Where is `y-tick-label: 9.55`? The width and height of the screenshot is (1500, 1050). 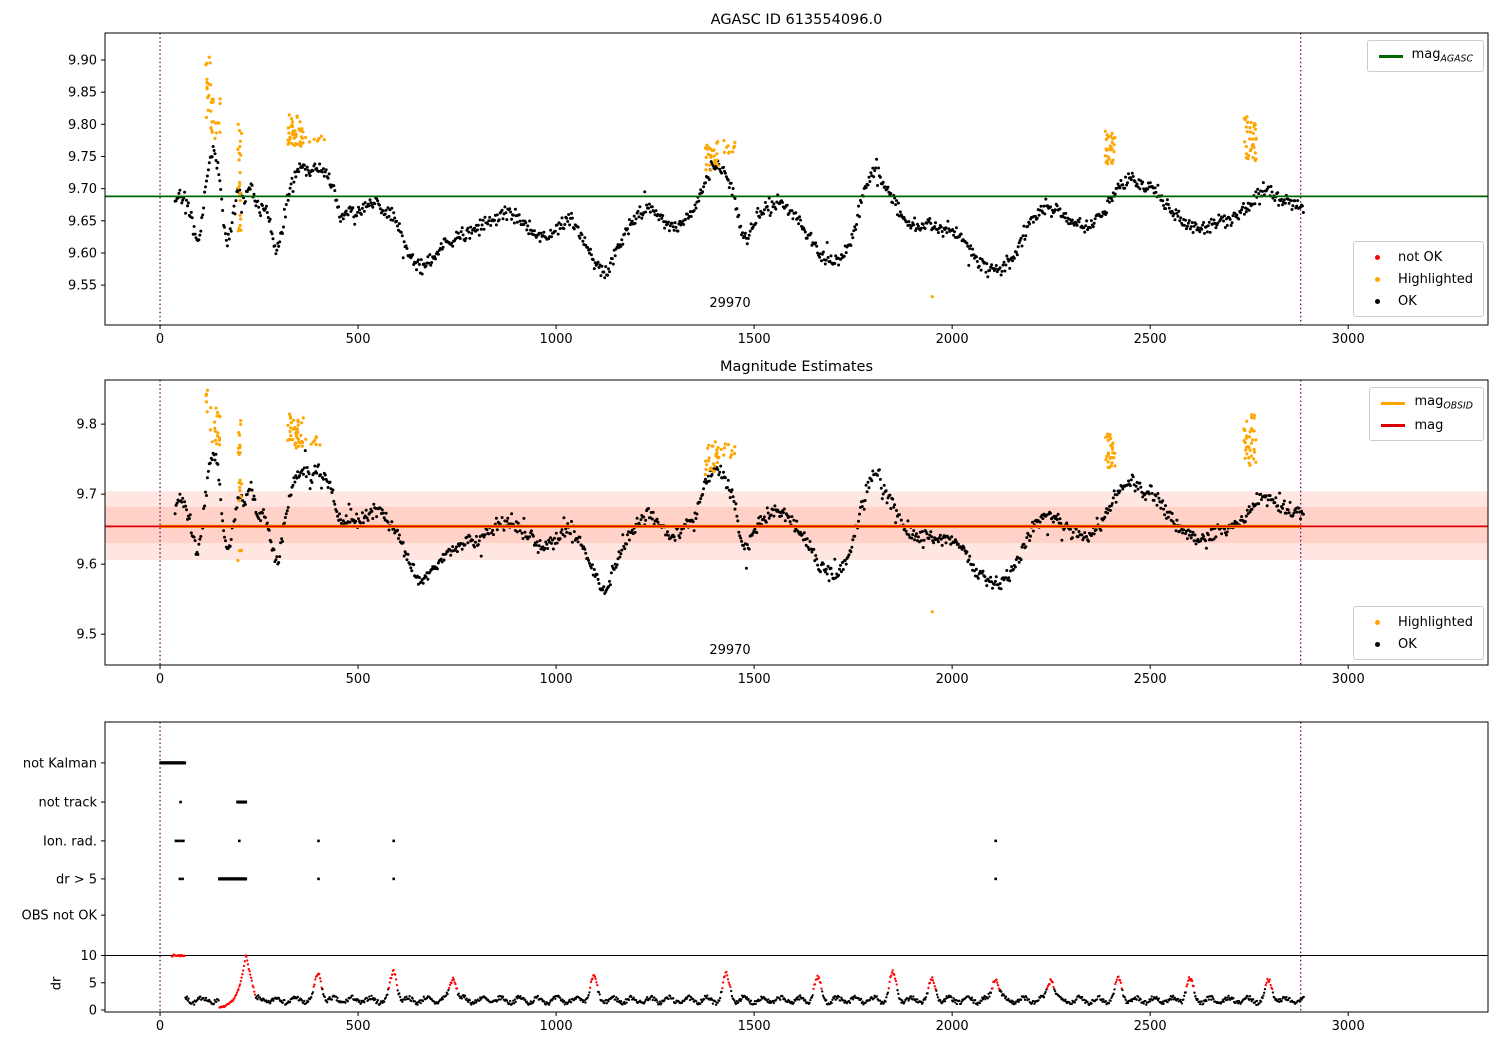 y-tick-label: 9.55 is located at coordinates (82, 286).